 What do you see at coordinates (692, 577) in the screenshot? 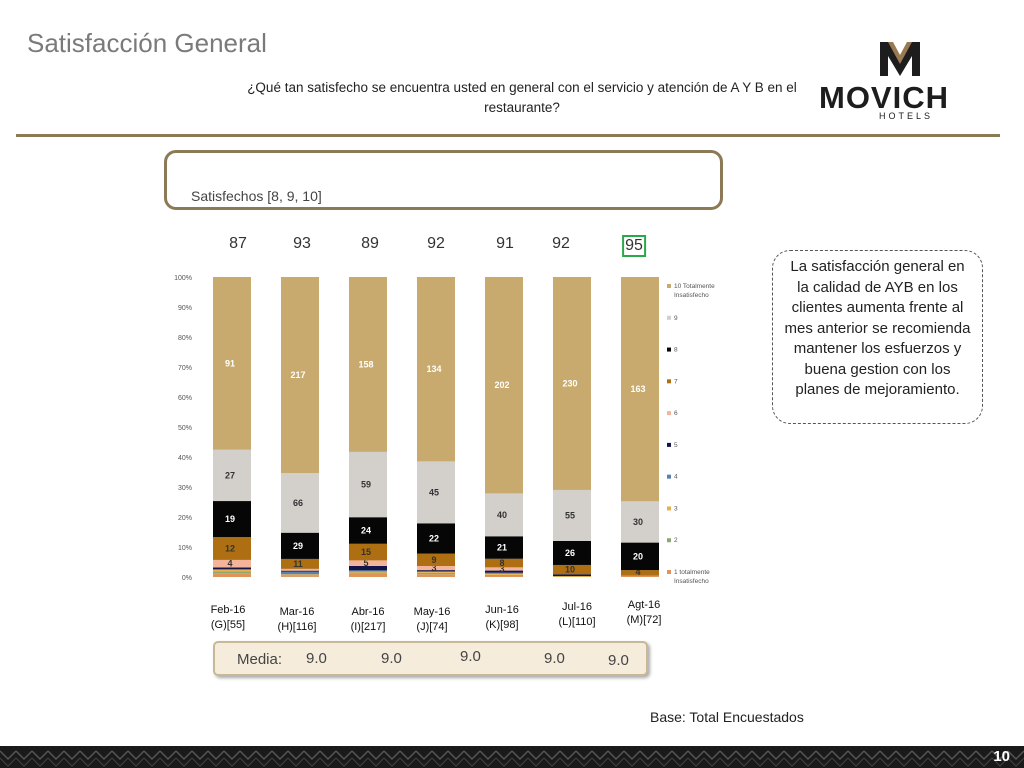
I see `legend-label: 1 totalmente Insatisfecho` at bounding box center [692, 577].